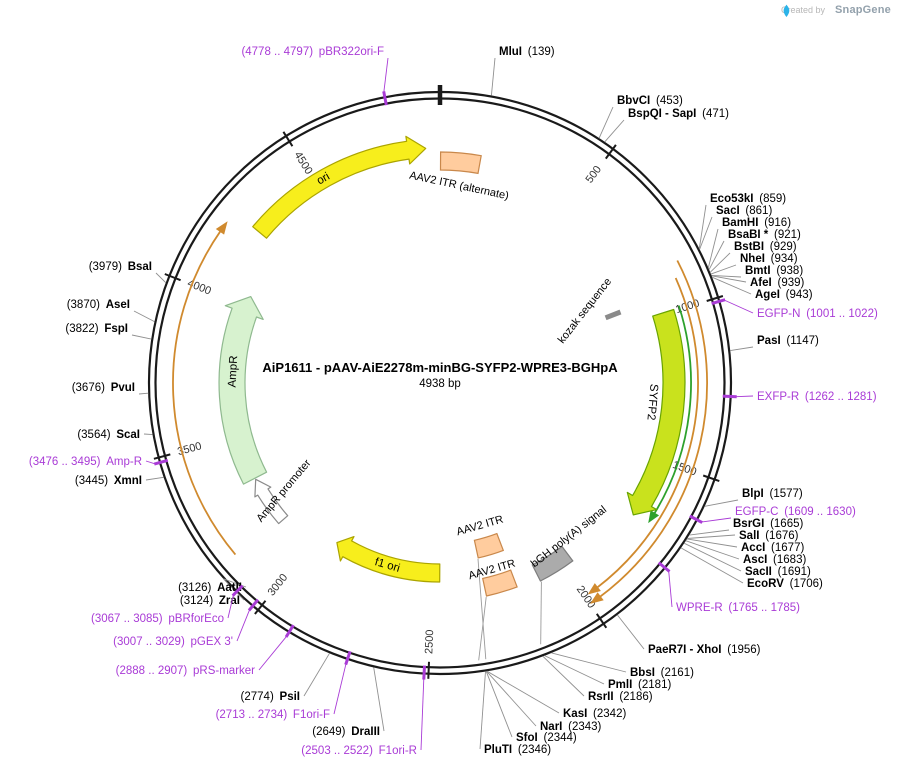  I want to click on feature-ori, so click(339, 187).